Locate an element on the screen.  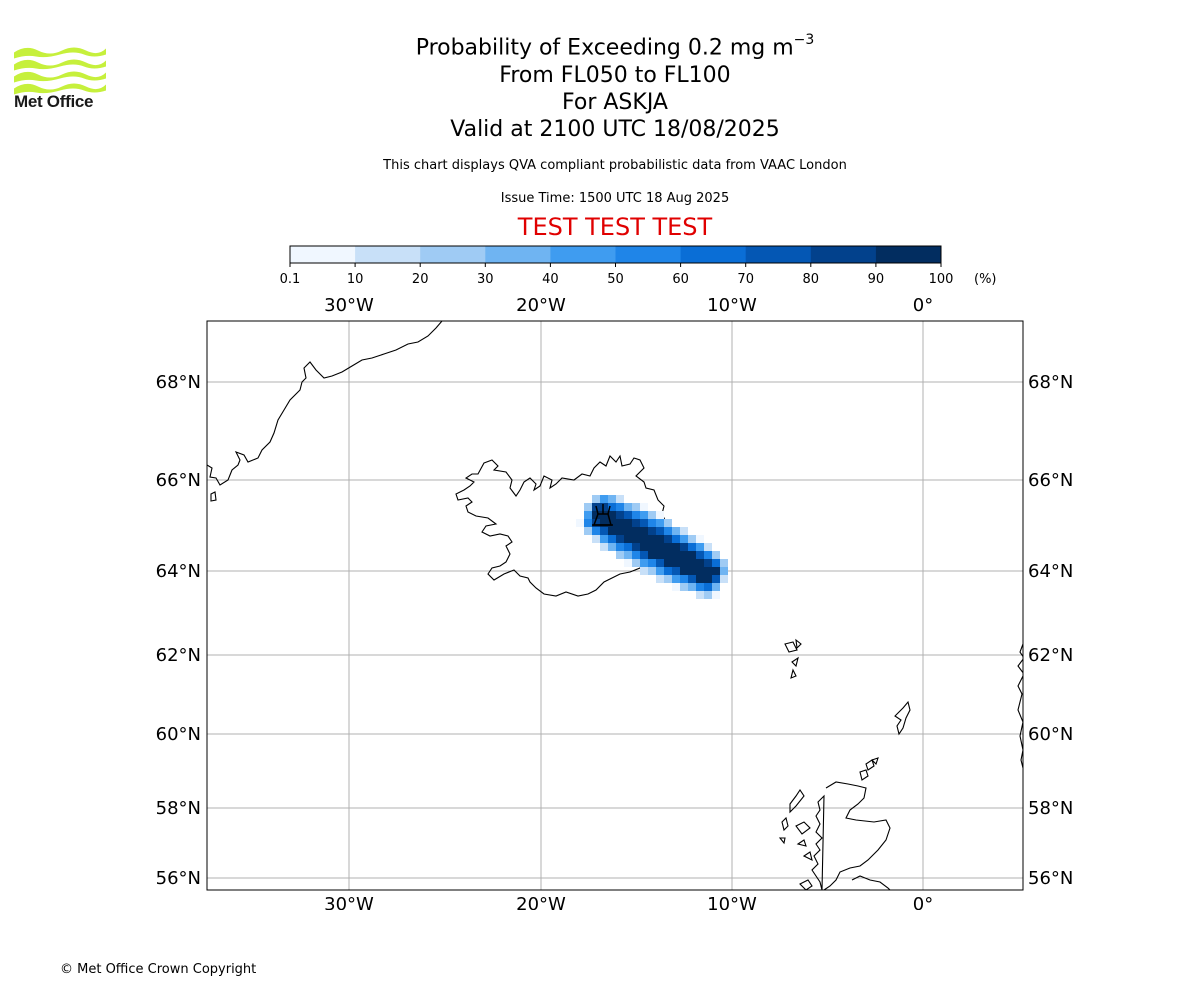
latitude-label: 66°N is located at coordinates (178, 480).